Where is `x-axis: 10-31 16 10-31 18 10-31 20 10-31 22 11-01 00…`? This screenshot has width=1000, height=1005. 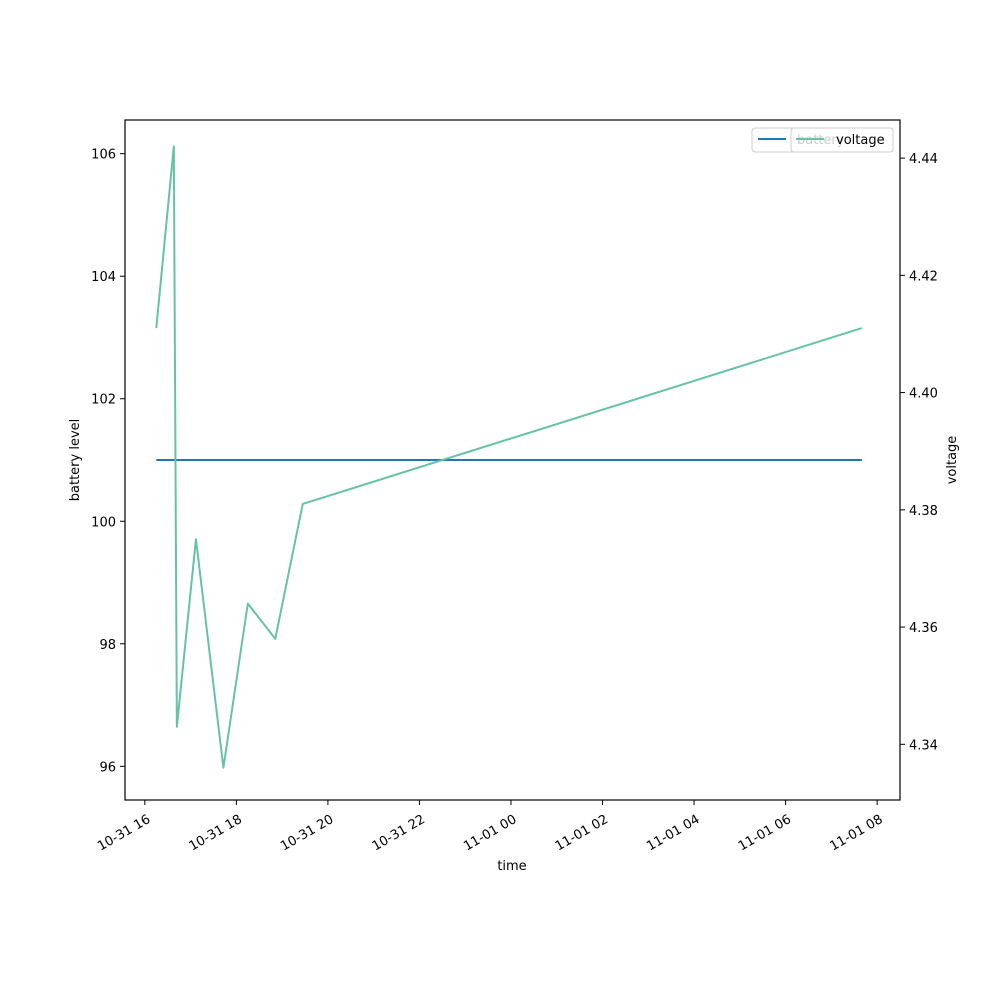 x-axis: 10-31 16 10-31 18 10-31 20 10-31 22 11-01 00… is located at coordinates (490, 827).